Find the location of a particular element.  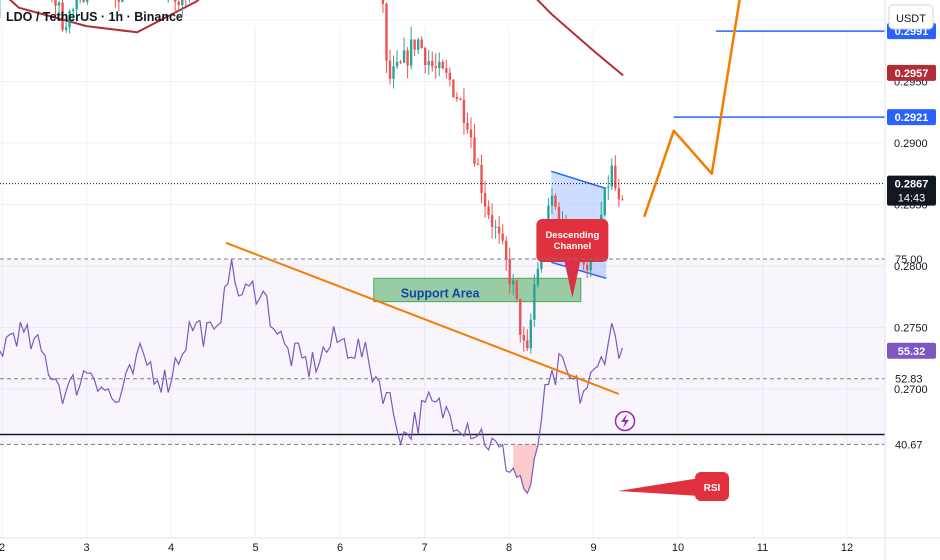

time-tick-label: 3 is located at coordinates (86, 548).